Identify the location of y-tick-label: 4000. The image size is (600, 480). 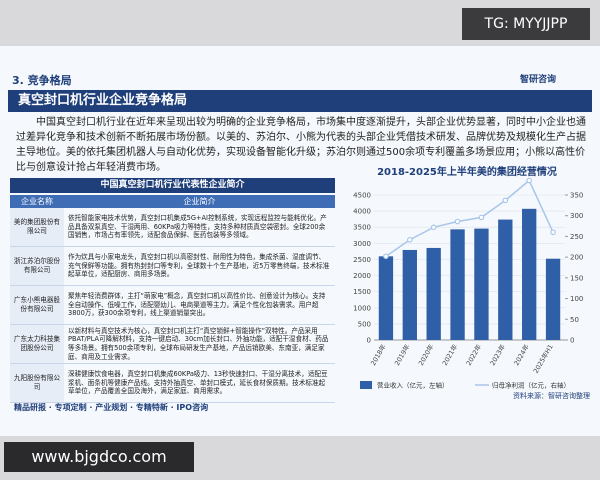
(362, 212).